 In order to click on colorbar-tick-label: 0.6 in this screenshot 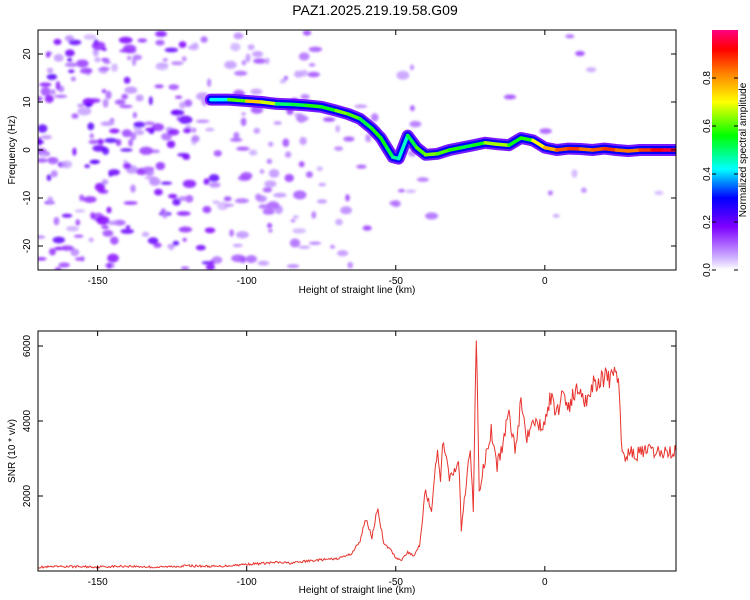, I will do `click(707, 126)`.